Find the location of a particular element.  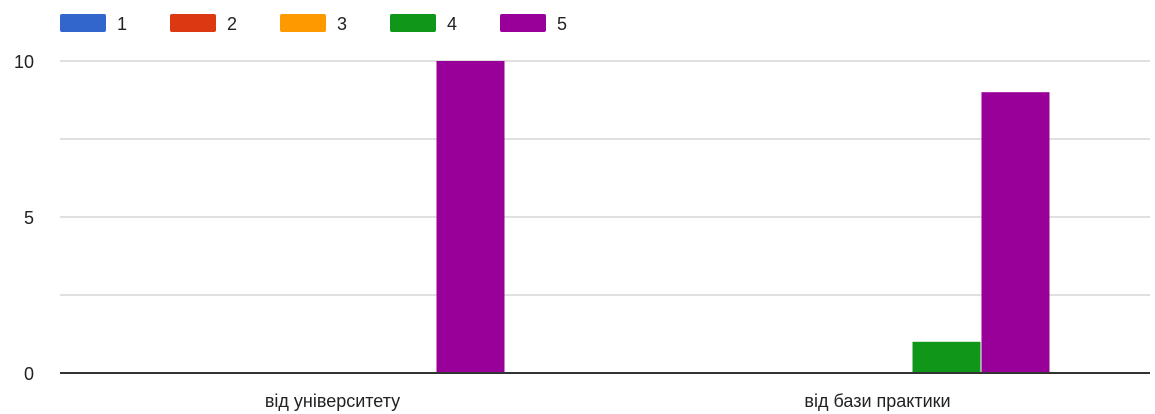

legend-label: 3 is located at coordinates (342, 24).